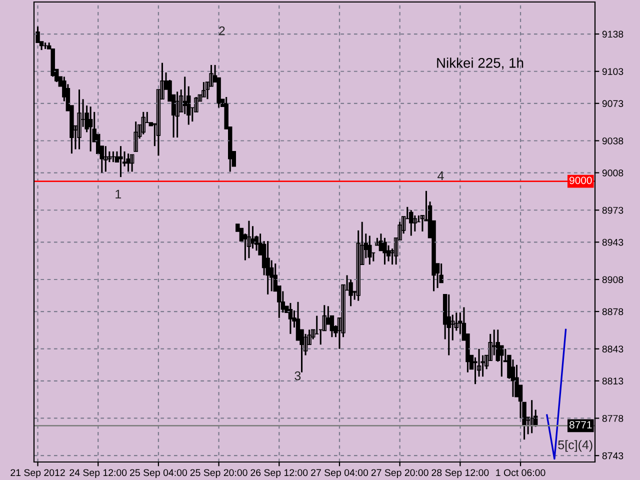 Image resolution: width=640 pixels, height=480 pixels. Describe the element at coordinates (158, 473) in the screenshot. I see `x-tick-label: 25 Sep 04:00` at that location.